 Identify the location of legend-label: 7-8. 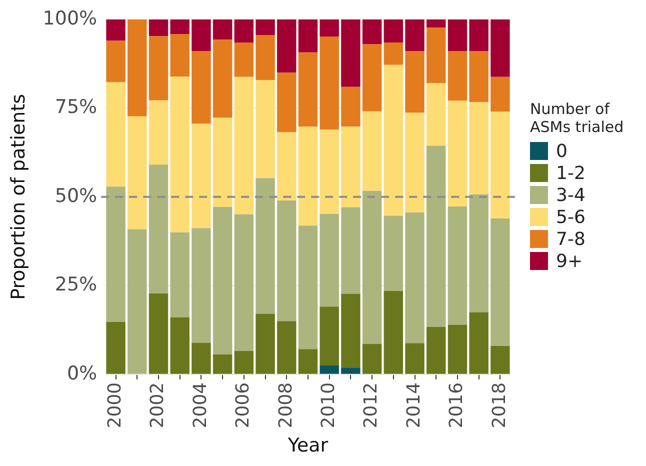
(571, 239).